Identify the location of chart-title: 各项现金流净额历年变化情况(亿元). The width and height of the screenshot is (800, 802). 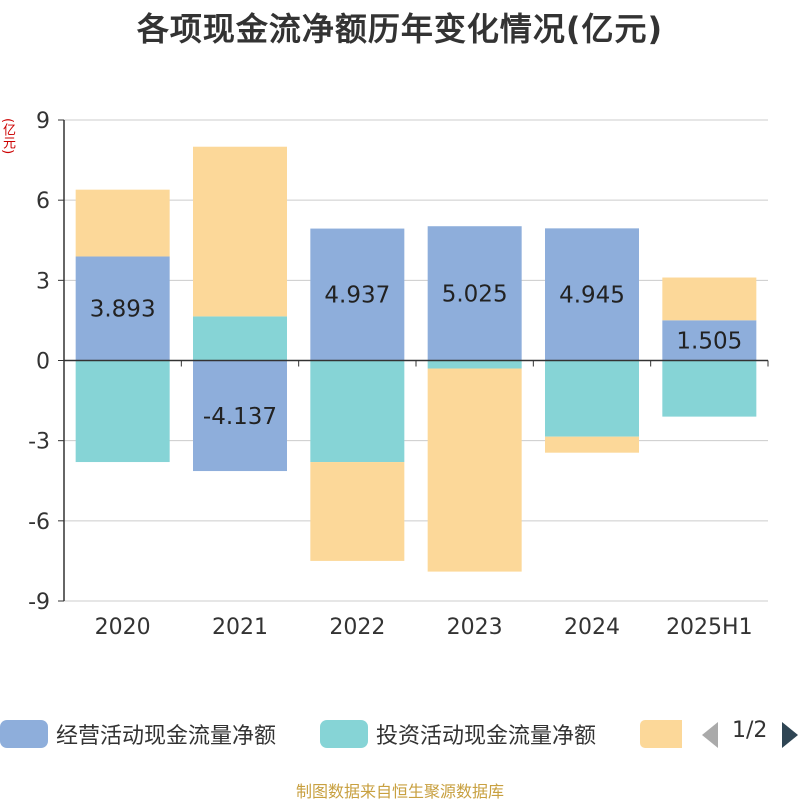
(400, 29).